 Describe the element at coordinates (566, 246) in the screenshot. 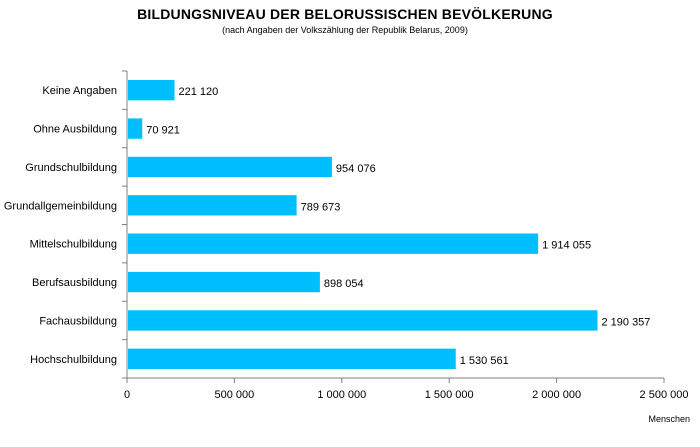

I see `data-label: 1 914 055` at that location.